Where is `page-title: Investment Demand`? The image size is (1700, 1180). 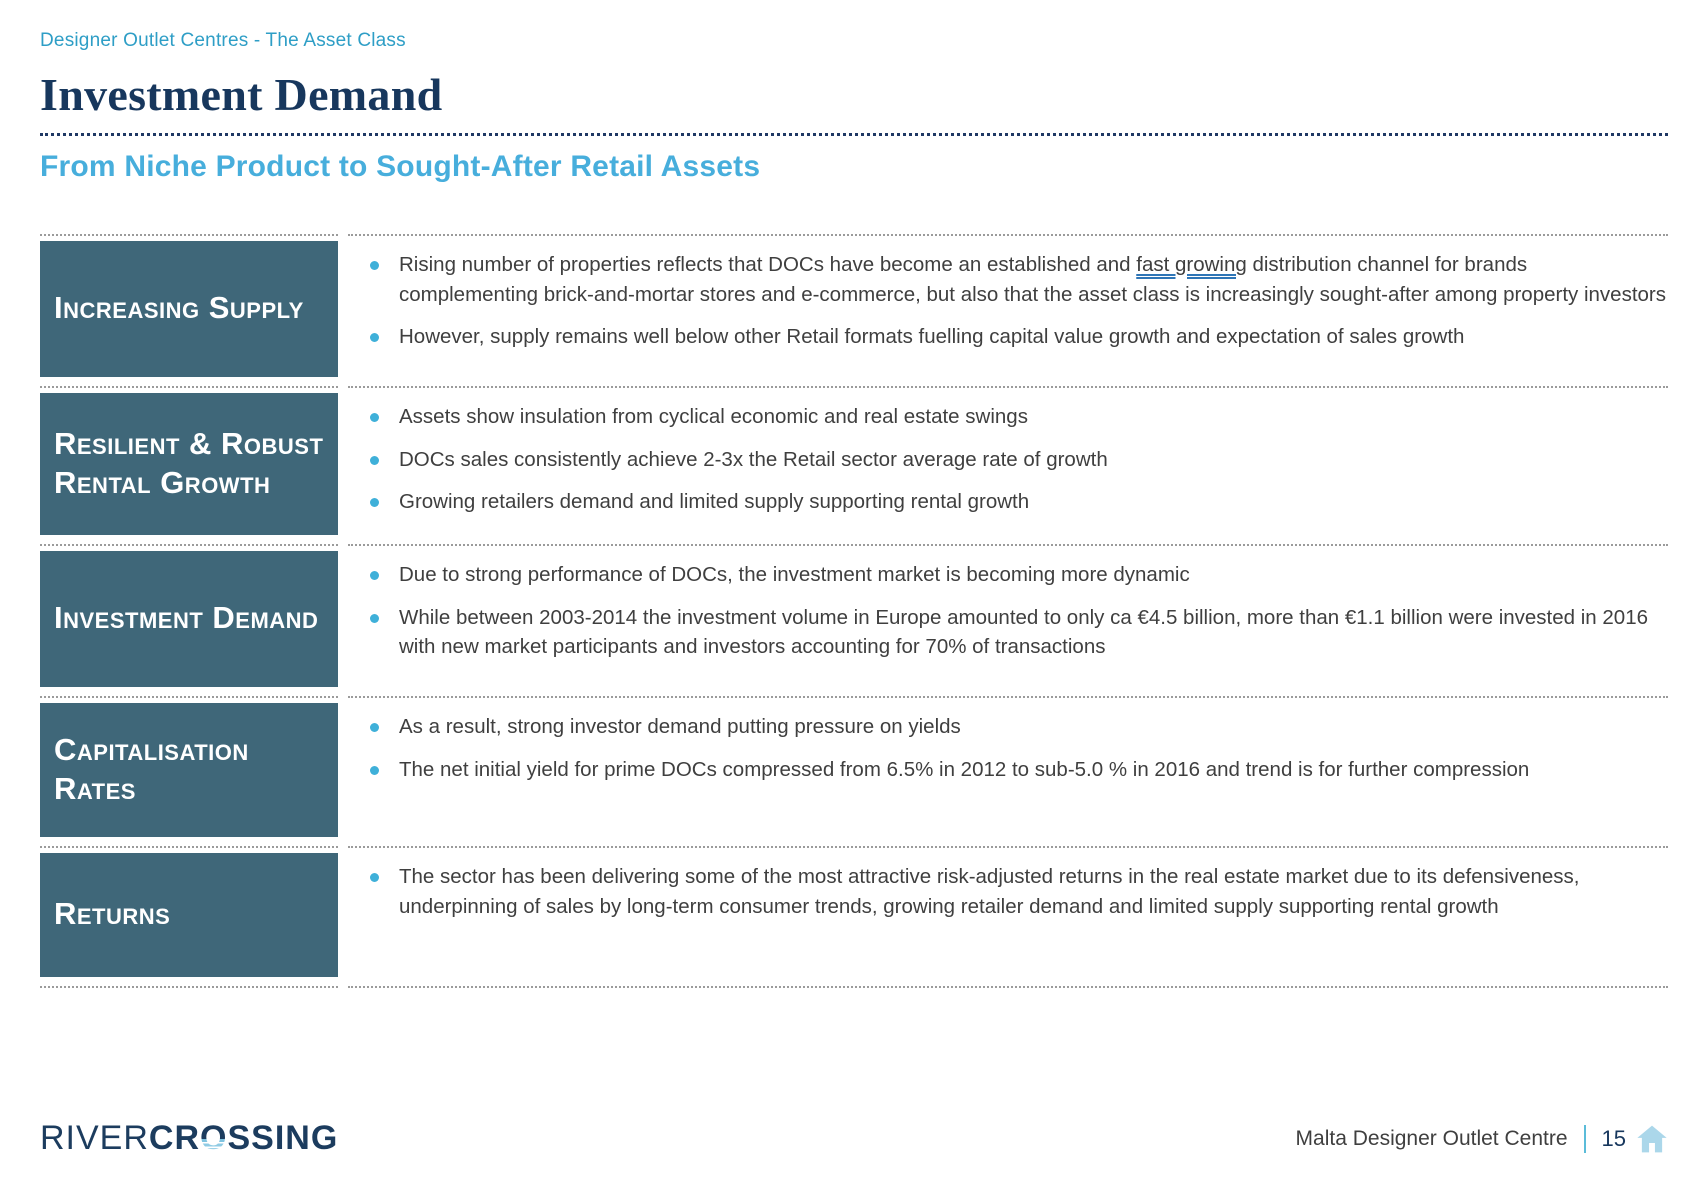 page-title: Investment Demand is located at coordinates (241, 94).